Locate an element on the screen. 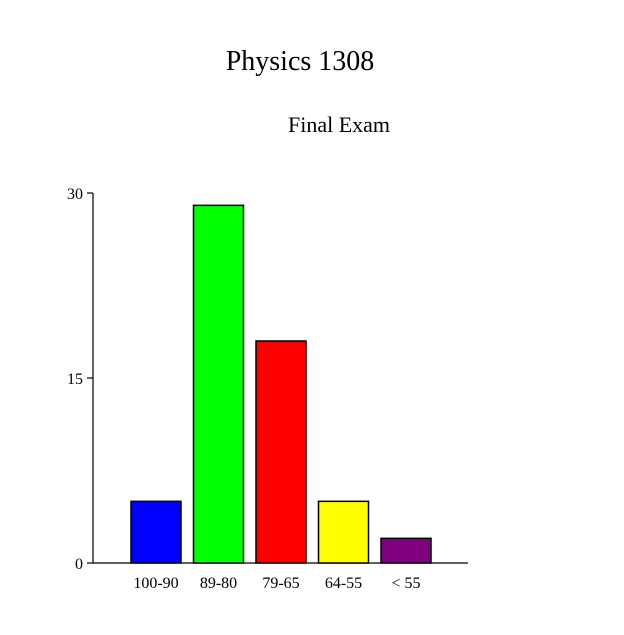 The width and height of the screenshot is (624, 635). chart-subtitle: Final Exam is located at coordinates (339, 124).